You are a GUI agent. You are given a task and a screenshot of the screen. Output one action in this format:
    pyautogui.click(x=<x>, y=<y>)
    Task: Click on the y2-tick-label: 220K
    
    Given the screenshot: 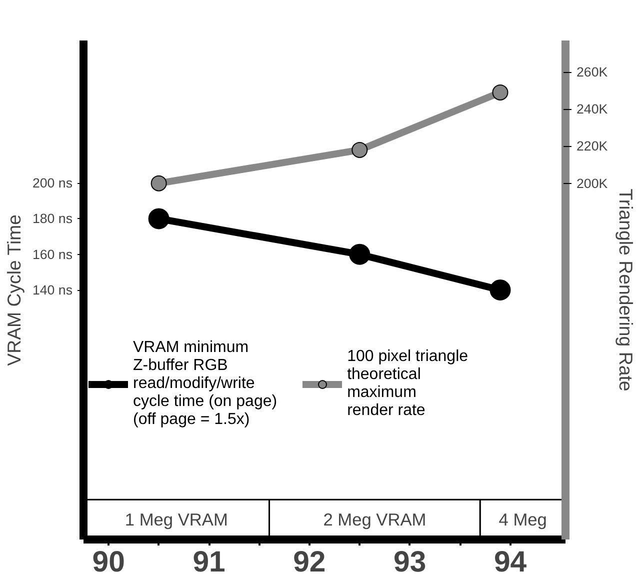 What is the action you would take?
    pyautogui.click(x=592, y=146)
    